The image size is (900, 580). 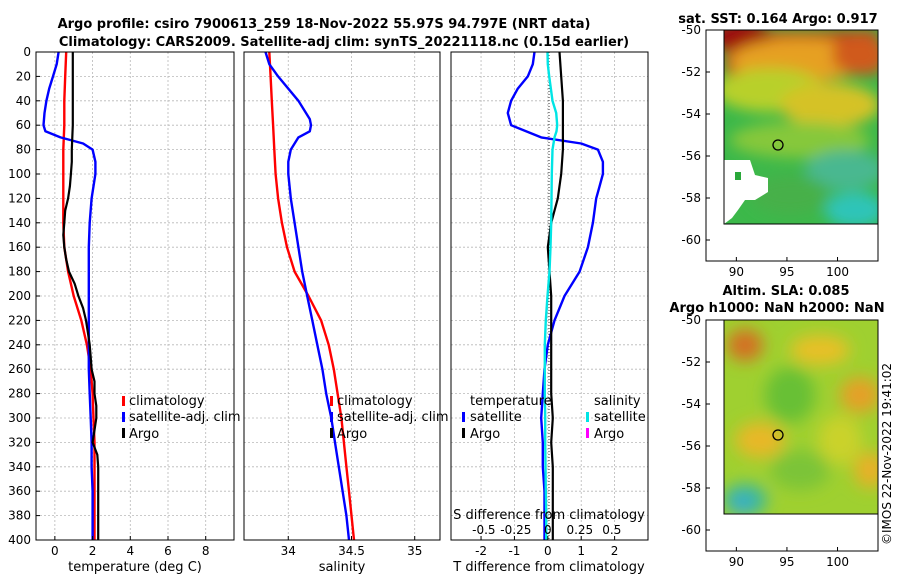 What do you see at coordinates (19, 296) in the screenshot?
I see `y-tick-label: 200` at bounding box center [19, 296].